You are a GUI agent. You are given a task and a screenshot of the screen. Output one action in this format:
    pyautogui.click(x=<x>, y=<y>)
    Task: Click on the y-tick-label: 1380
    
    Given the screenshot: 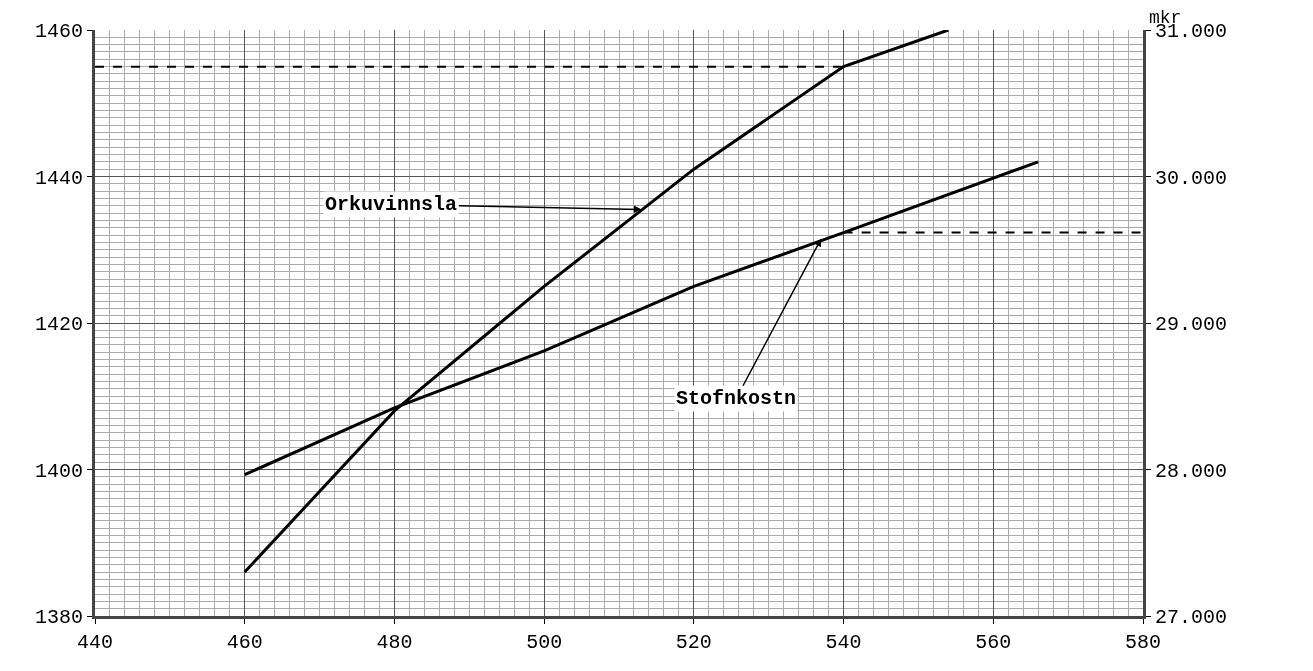 What is the action you would take?
    pyautogui.click(x=58, y=617)
    